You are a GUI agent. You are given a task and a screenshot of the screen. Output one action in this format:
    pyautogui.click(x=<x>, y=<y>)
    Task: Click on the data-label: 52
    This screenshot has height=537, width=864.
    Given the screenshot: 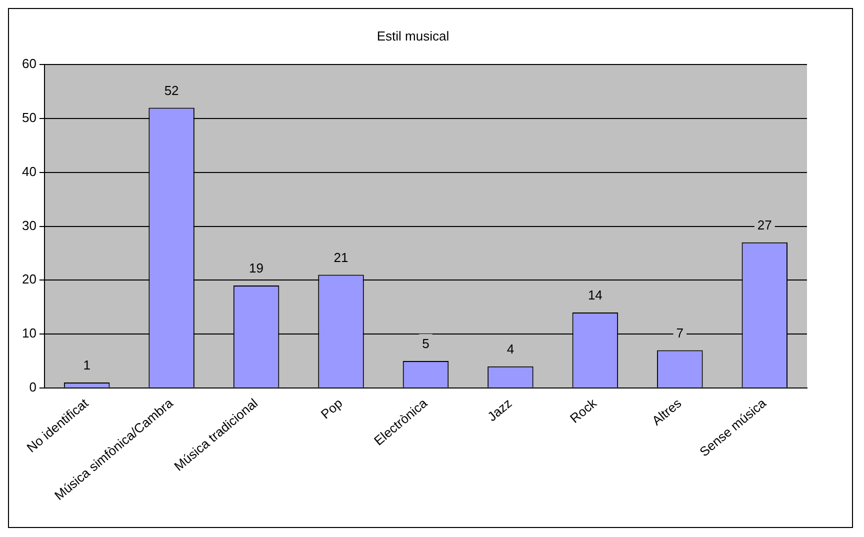 What is the action you would take?
    pyautogui.click(x=171, y=90)
    